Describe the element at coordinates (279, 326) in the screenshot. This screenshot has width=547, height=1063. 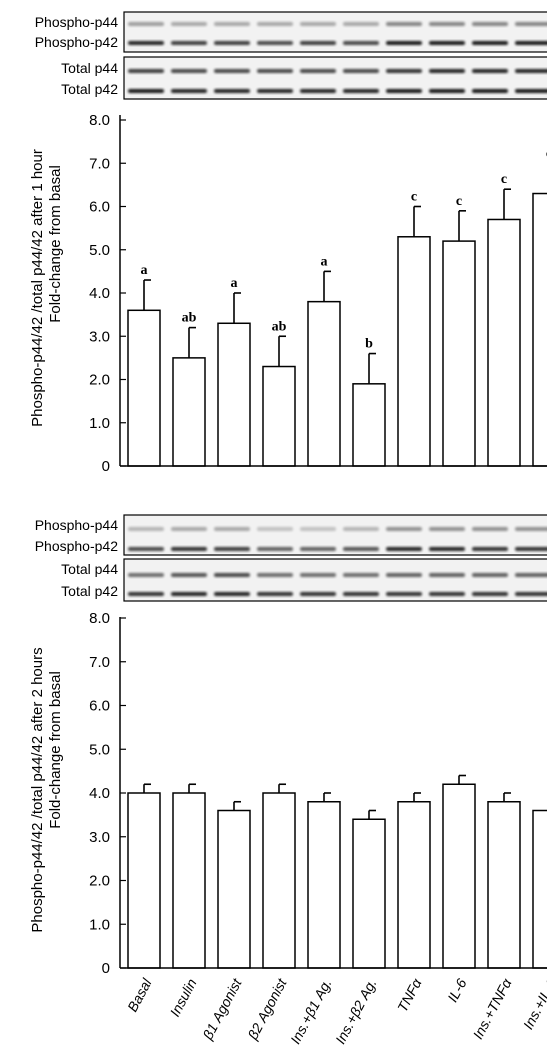
I see `significance-letter: ab` at that location.